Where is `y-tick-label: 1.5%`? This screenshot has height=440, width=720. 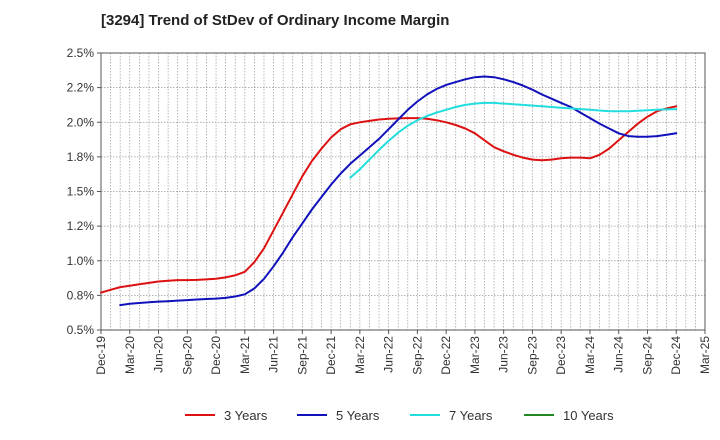
y-tick-label: 1.5% is located at coordinates (81, 192).